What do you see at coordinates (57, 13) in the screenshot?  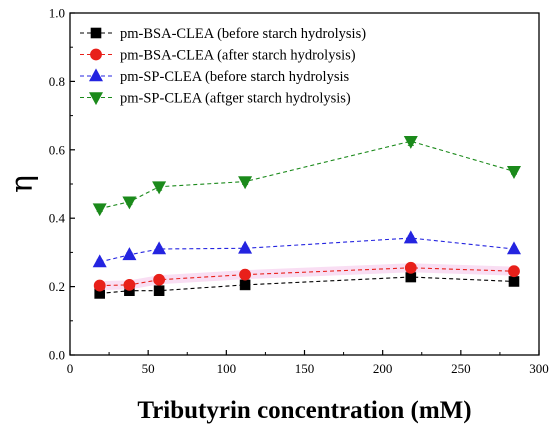 I see `y-tick-label: 1.0` at bounding box center [57, 13].